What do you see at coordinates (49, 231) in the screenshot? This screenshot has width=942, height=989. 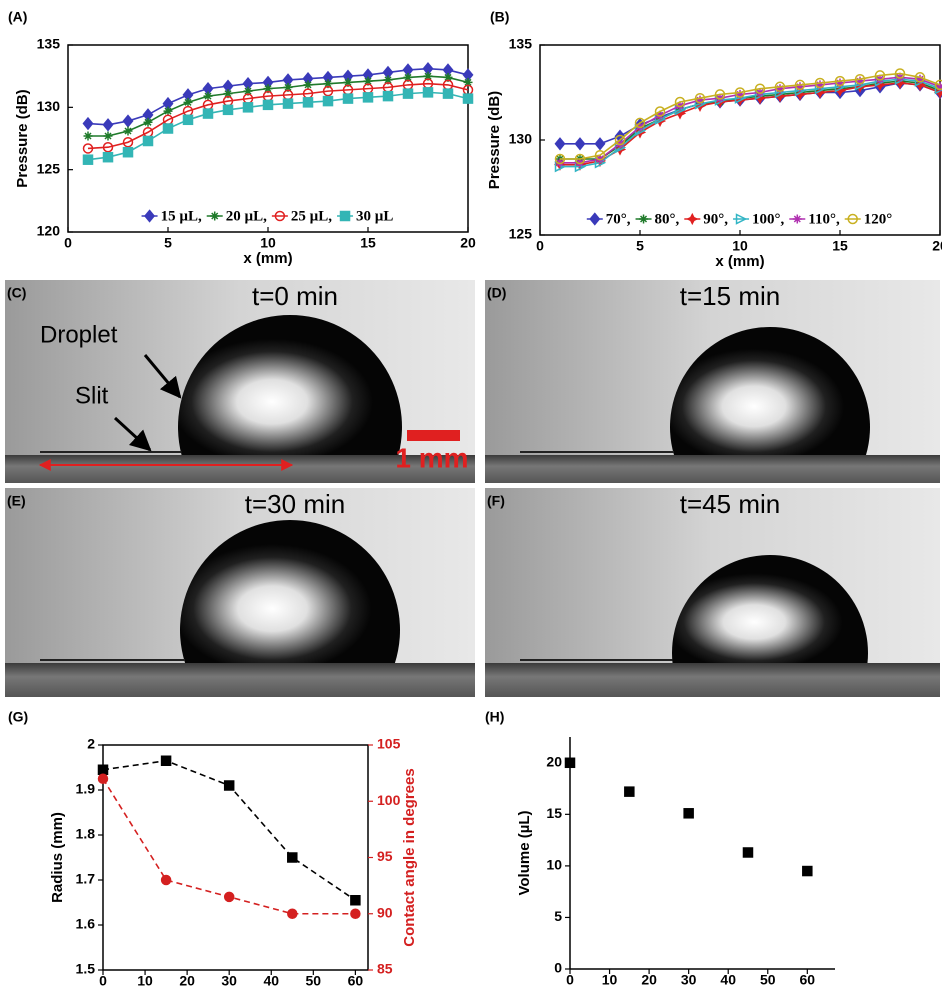 I see `y-tick-label: 120` at bounding box center [49, 231].